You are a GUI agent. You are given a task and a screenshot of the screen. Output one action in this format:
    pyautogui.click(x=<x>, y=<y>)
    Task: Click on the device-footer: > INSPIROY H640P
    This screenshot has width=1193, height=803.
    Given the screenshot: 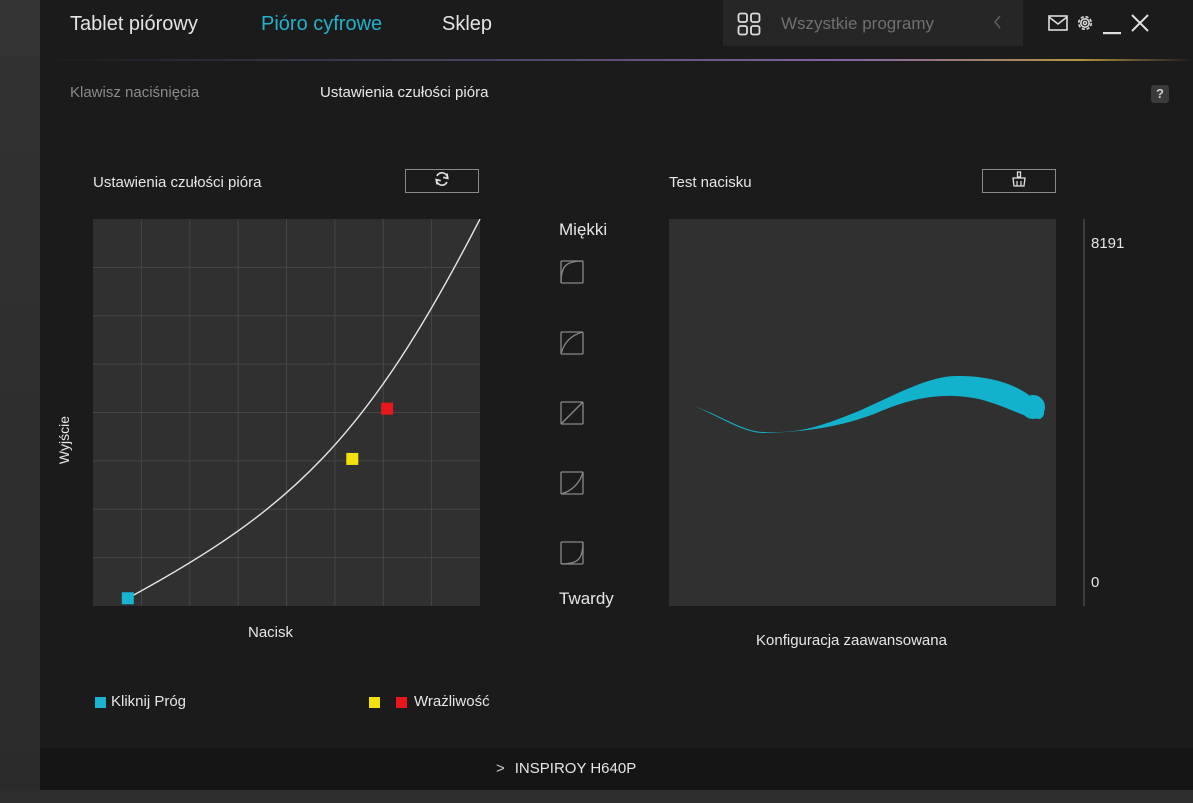 What is the action you would take?
    pyautogui.click(x=616, y=769)
    